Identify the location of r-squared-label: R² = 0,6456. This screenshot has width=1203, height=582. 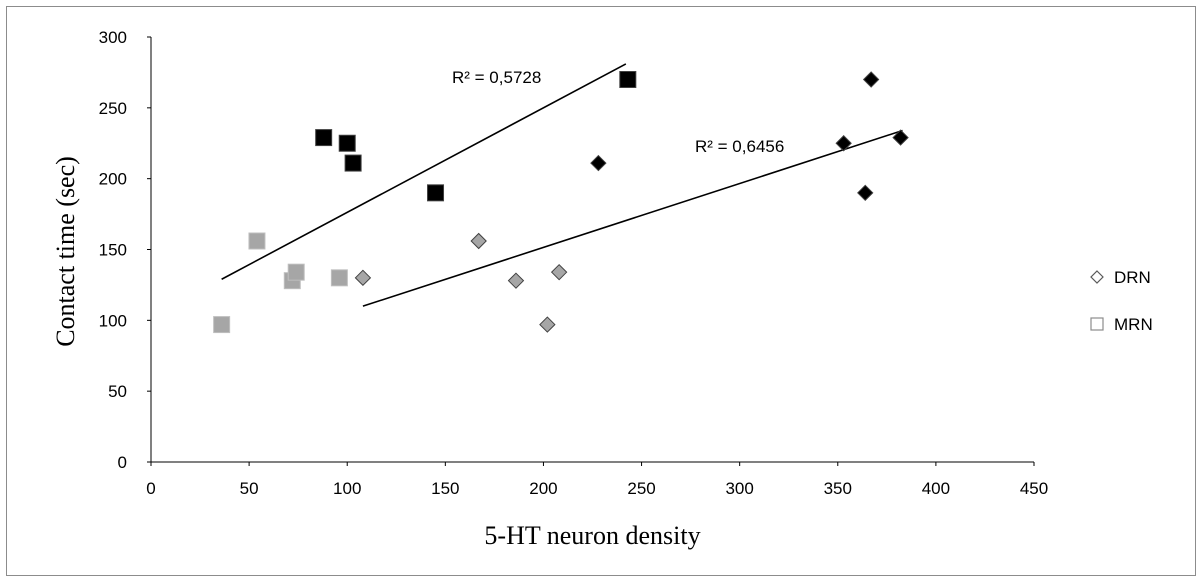
(739, 146).